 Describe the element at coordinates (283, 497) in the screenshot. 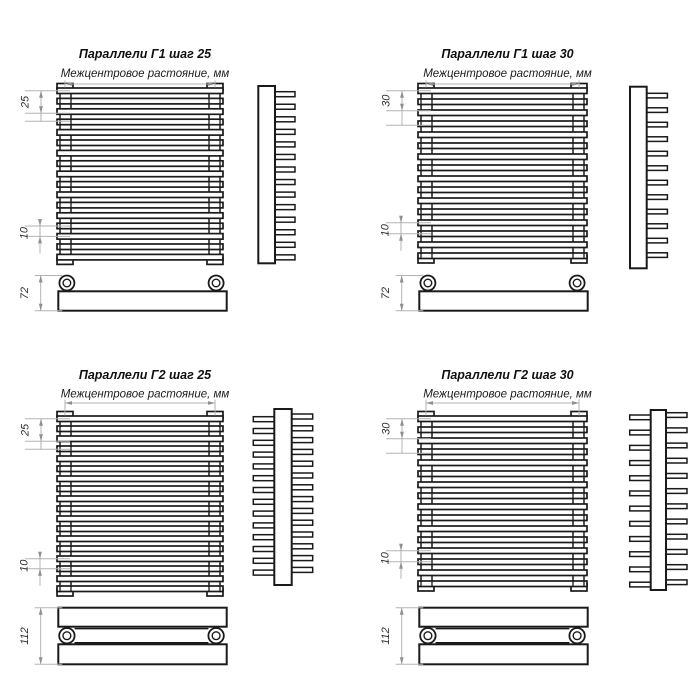

I see `side-collector` at that location.